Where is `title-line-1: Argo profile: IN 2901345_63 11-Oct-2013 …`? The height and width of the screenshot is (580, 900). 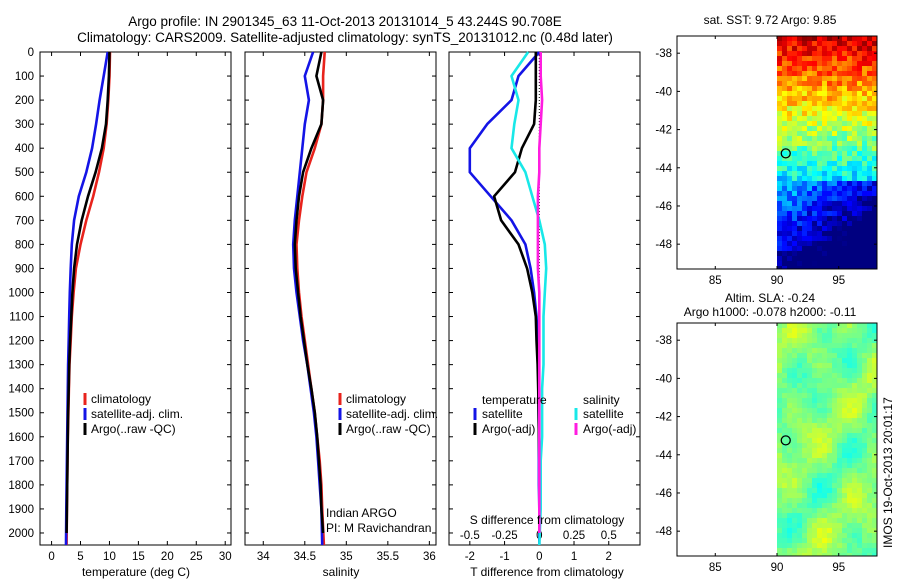
title-line-1: Argo profile: IN 2901345_63 11-Oct-2013 … is located at coordinates (345, 21).